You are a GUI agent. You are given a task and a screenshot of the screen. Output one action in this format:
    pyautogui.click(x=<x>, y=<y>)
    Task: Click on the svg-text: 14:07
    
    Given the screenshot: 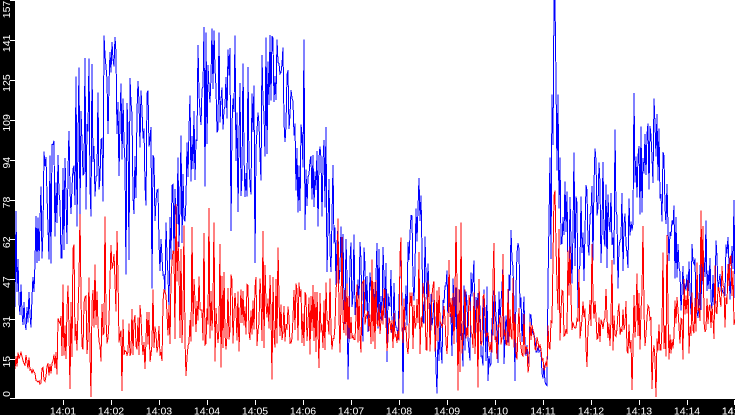 What is the action you would take?
    pyautogui.click(x=351, y=410)
    